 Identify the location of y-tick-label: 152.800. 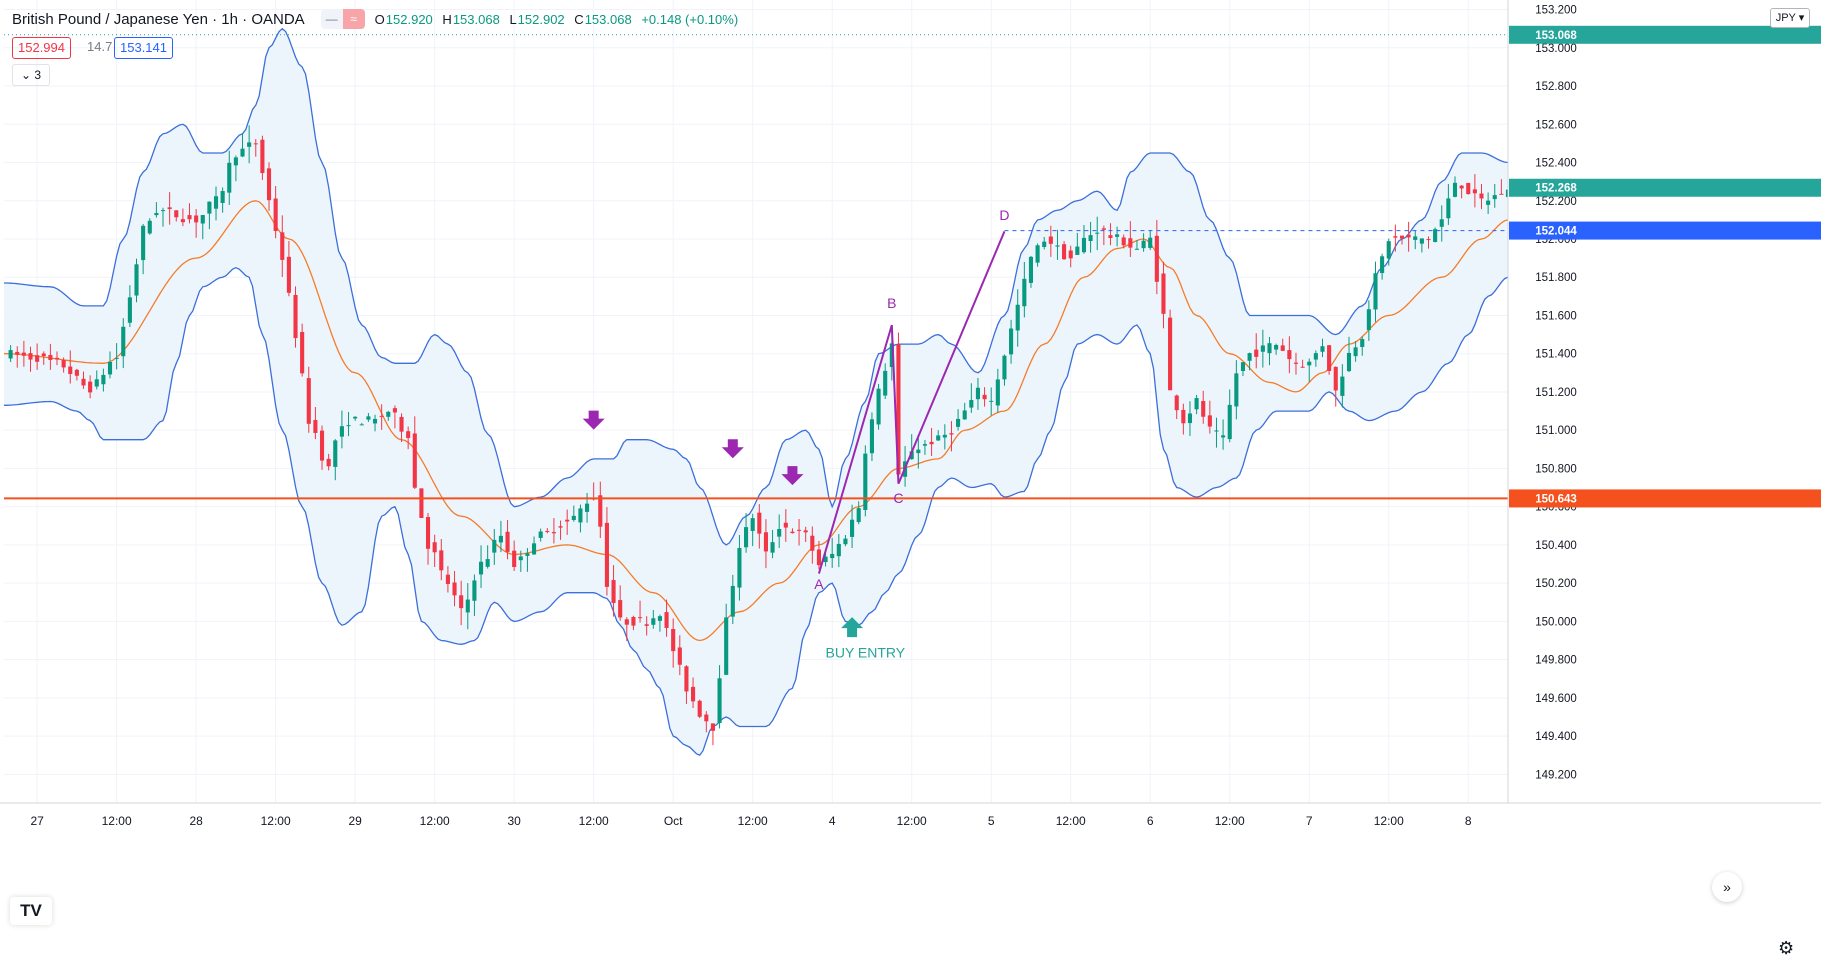
(1556, 87).